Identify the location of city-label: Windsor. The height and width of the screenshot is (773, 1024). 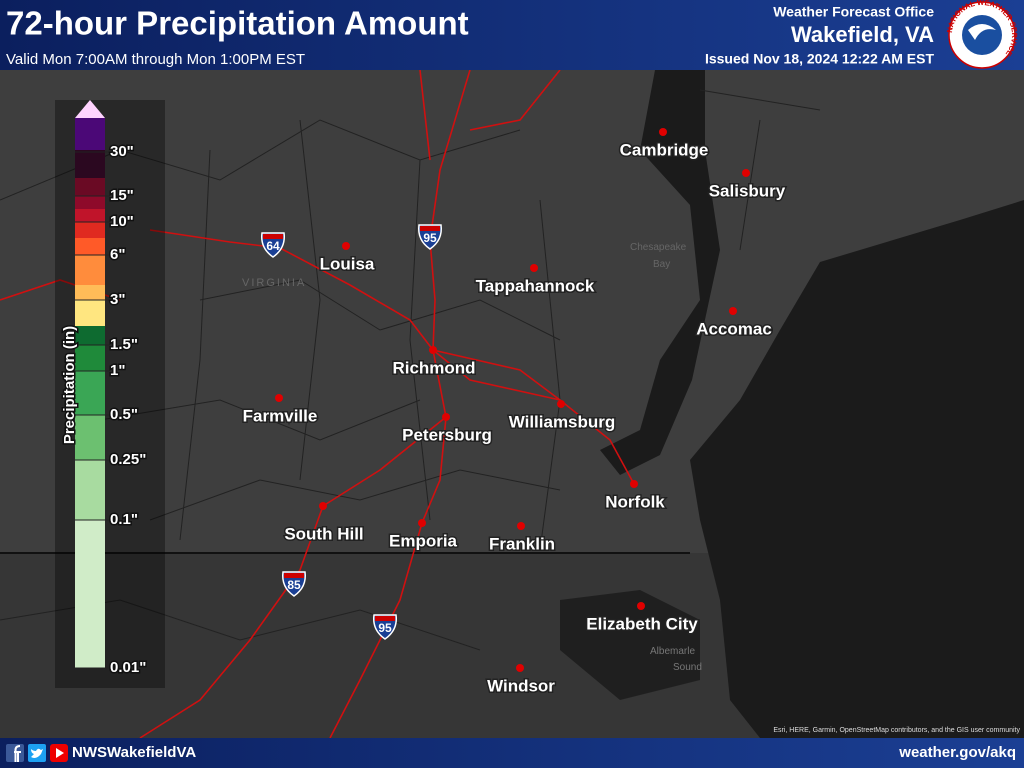
(521, 685).